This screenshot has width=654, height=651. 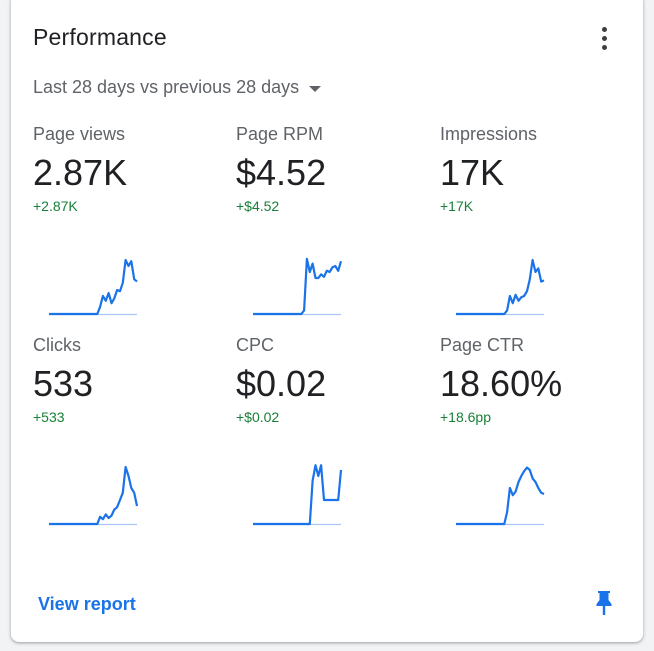 I want to click on metric-impressions: Impressions 17K +17K, so click(x=535, y=169).